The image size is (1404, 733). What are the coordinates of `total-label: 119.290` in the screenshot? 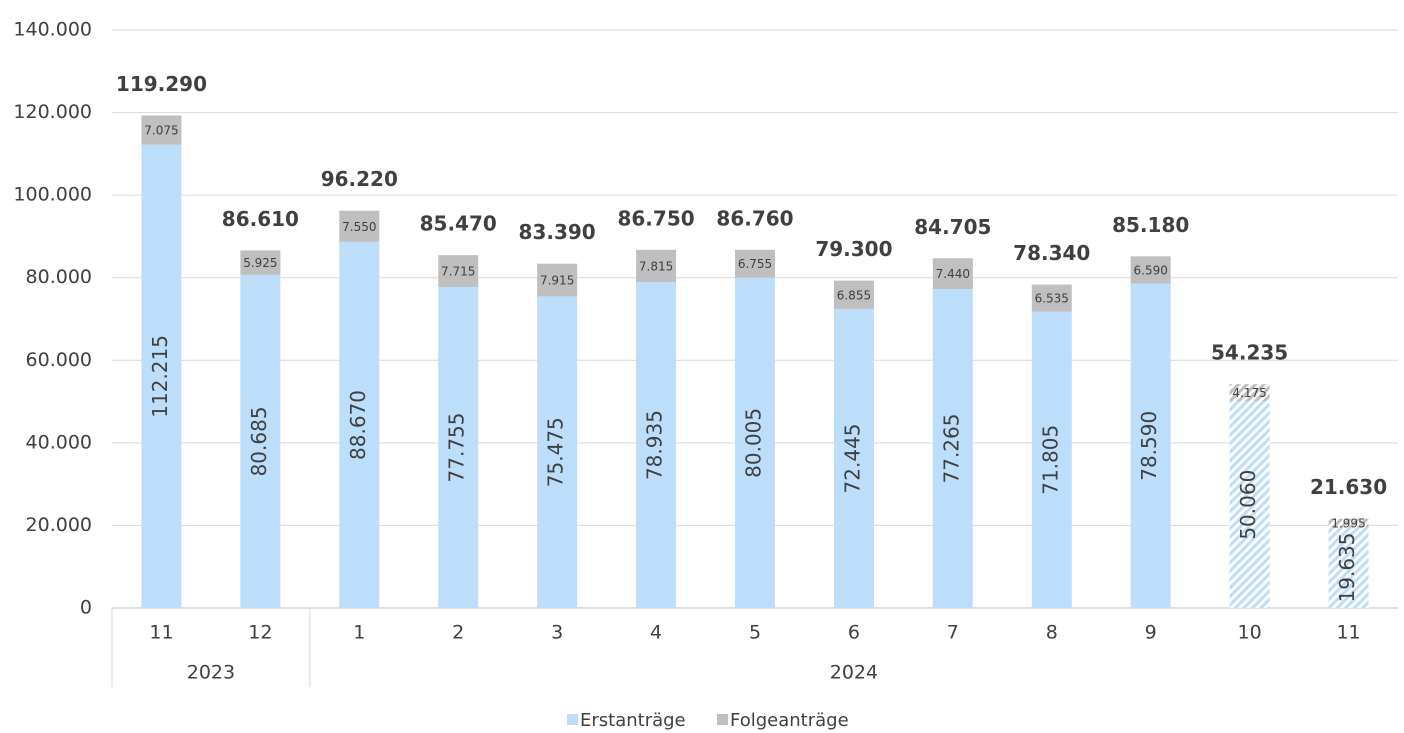 It's located at (161, 84).